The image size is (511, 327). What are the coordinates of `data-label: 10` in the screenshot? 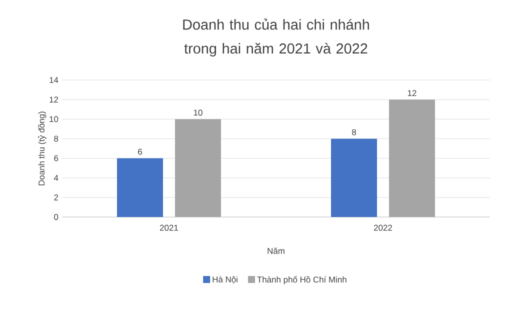 It's located at (198, 113).